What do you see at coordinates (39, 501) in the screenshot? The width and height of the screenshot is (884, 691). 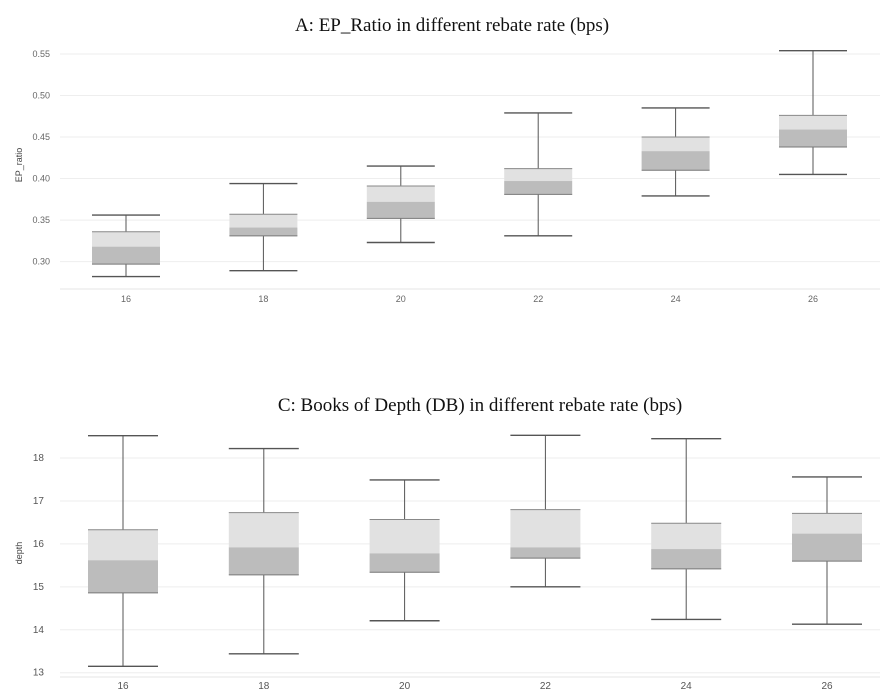 I see `y-tick-label: 17` at bounding box center [39, 501].